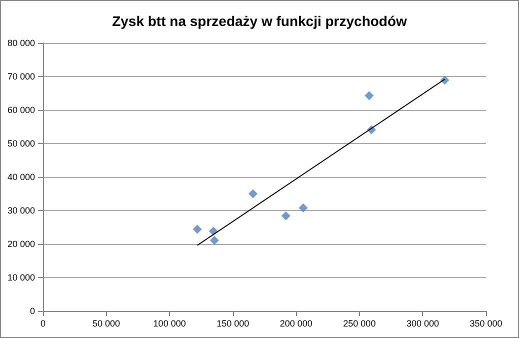 This screenshot has width=519, height=338. Describe the element at coordinates (359, 323) in the screenshot. I see `x-tick-label: 250 000` at that location.